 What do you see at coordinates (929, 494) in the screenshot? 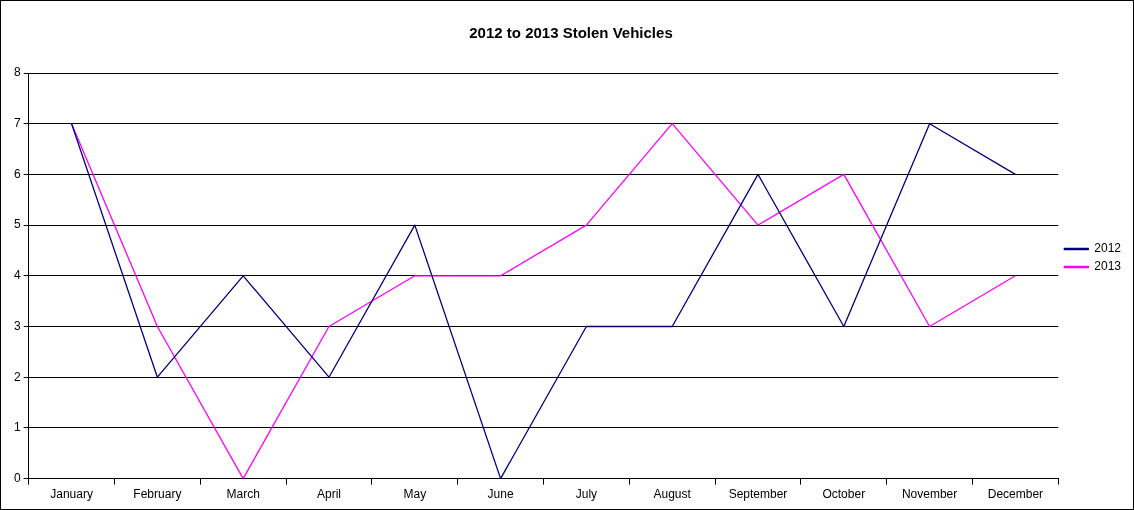
I see `x-tick-label: November` at bounding box center [929, 494].